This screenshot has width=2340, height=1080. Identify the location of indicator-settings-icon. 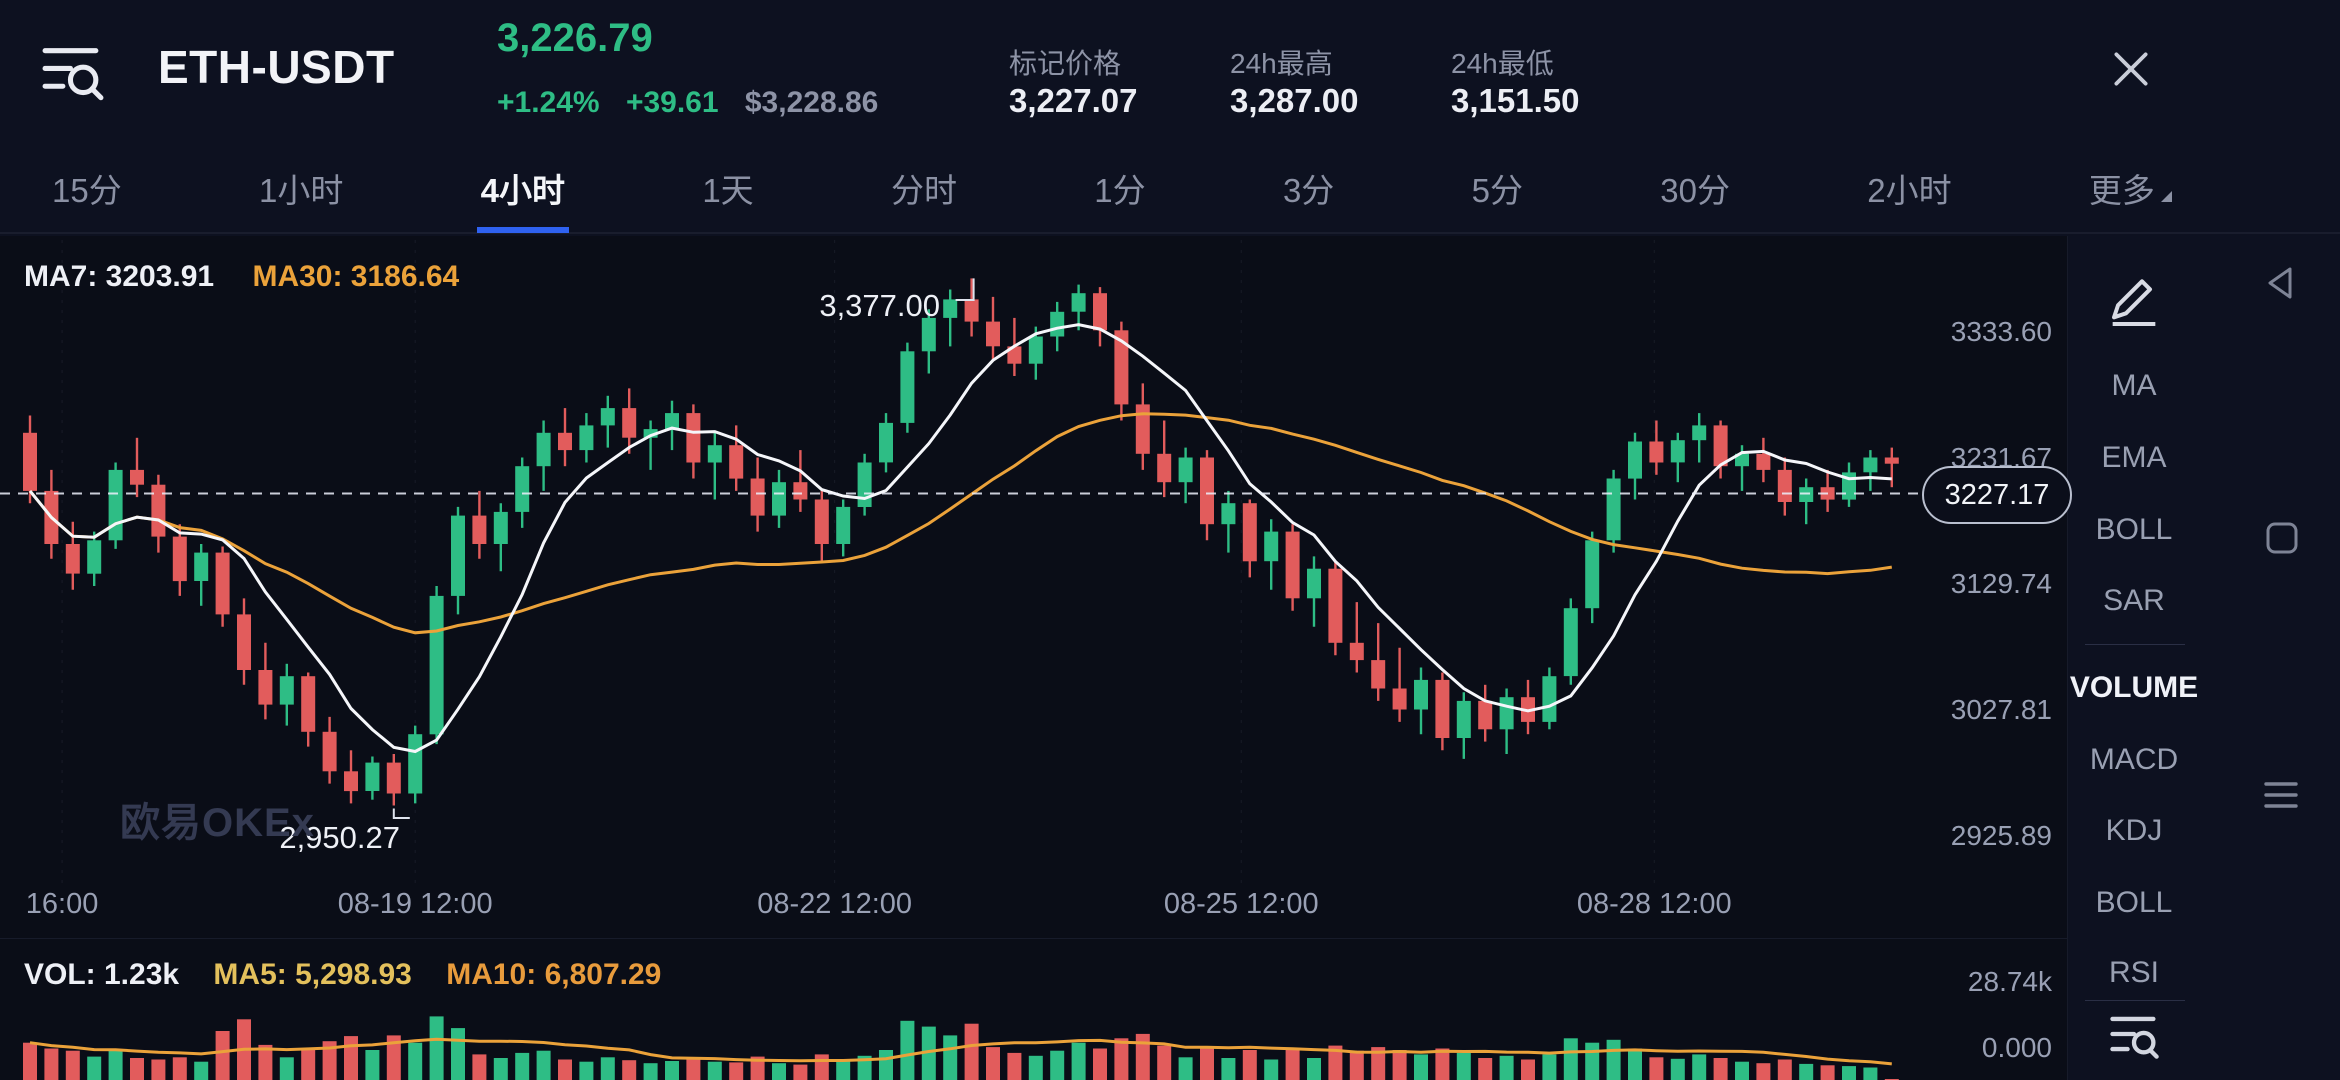
(2134, 1034).